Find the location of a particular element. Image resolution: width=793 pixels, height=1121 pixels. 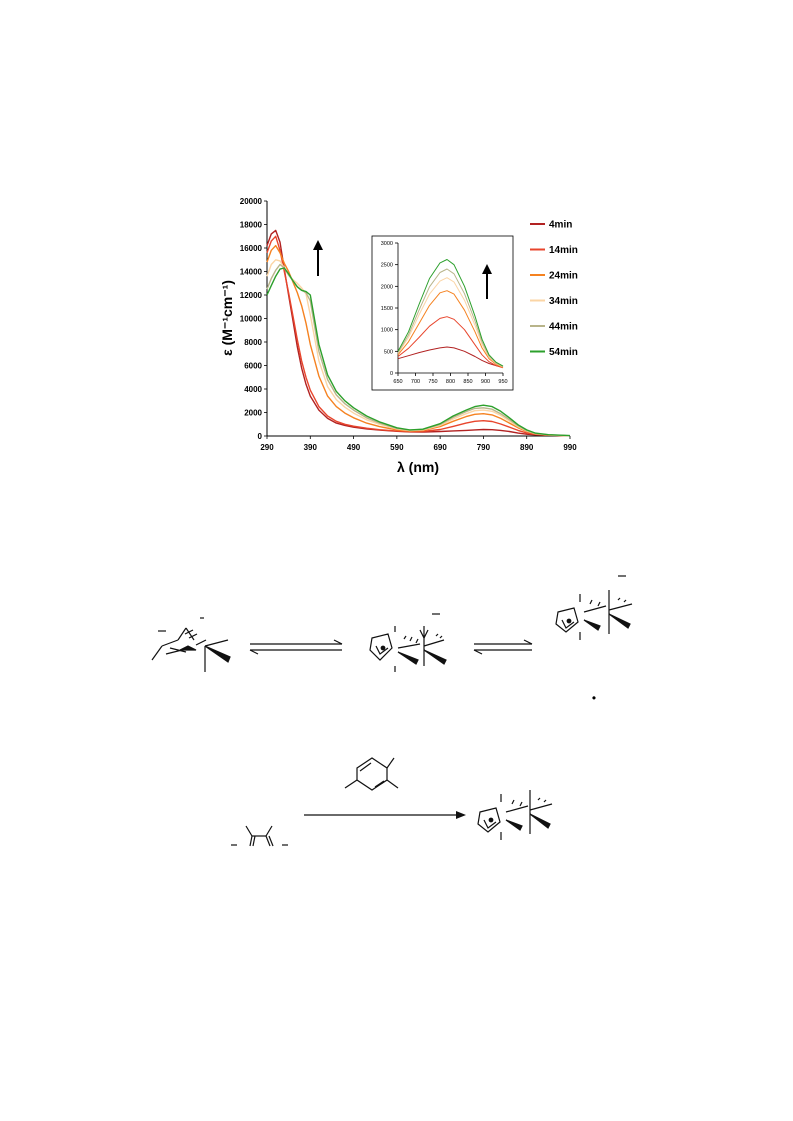

reaction-arrow is located at coordinates (385, 815).